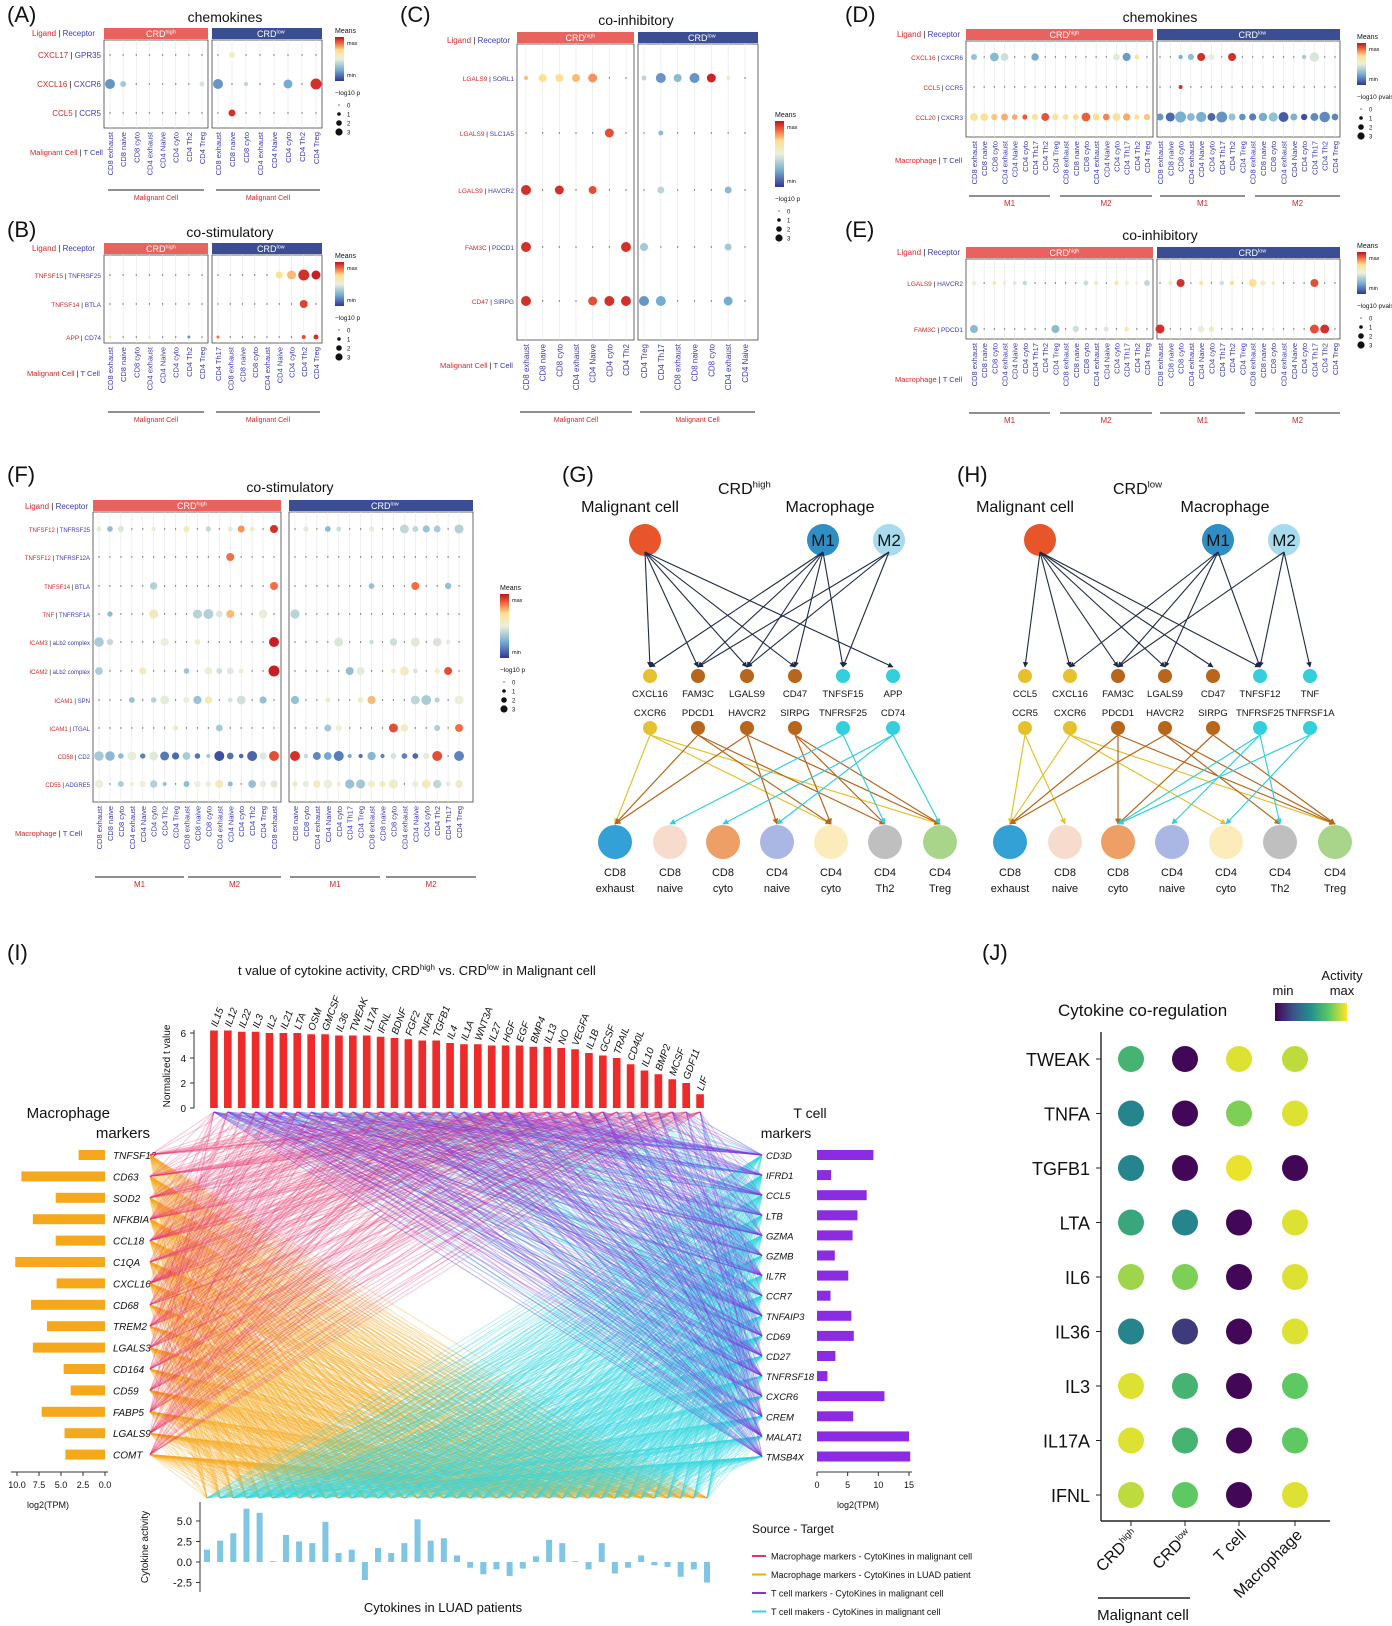  Describe the element at coordinates (476, 248) in the screenshot. I see `ligand: FAM3C` at that location.